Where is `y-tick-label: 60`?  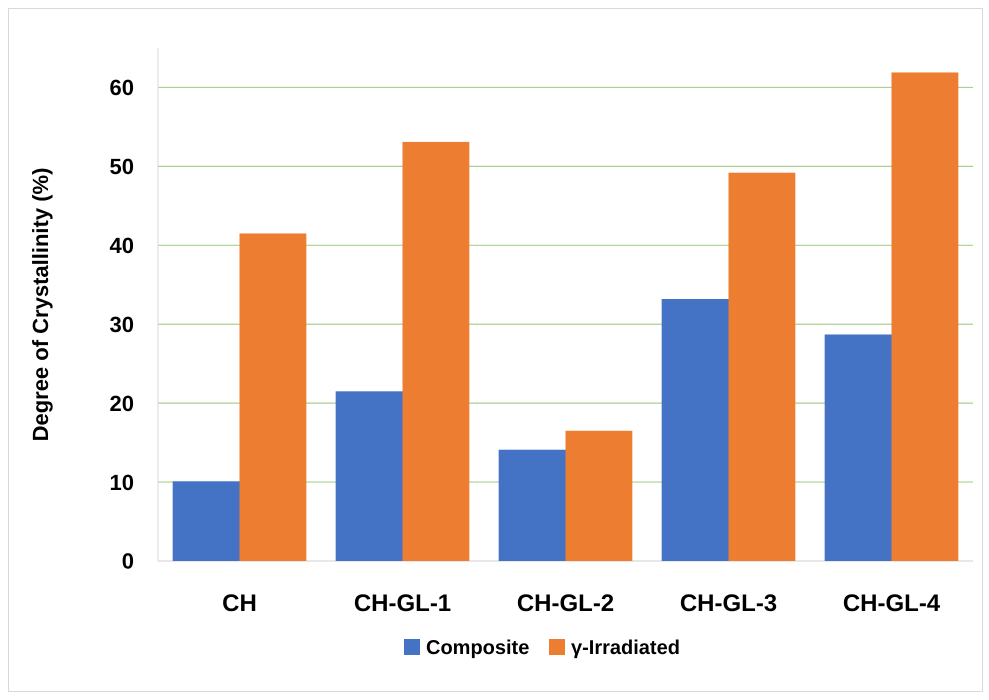 y-tick-label: 60 is located at coordinates (122, 87).